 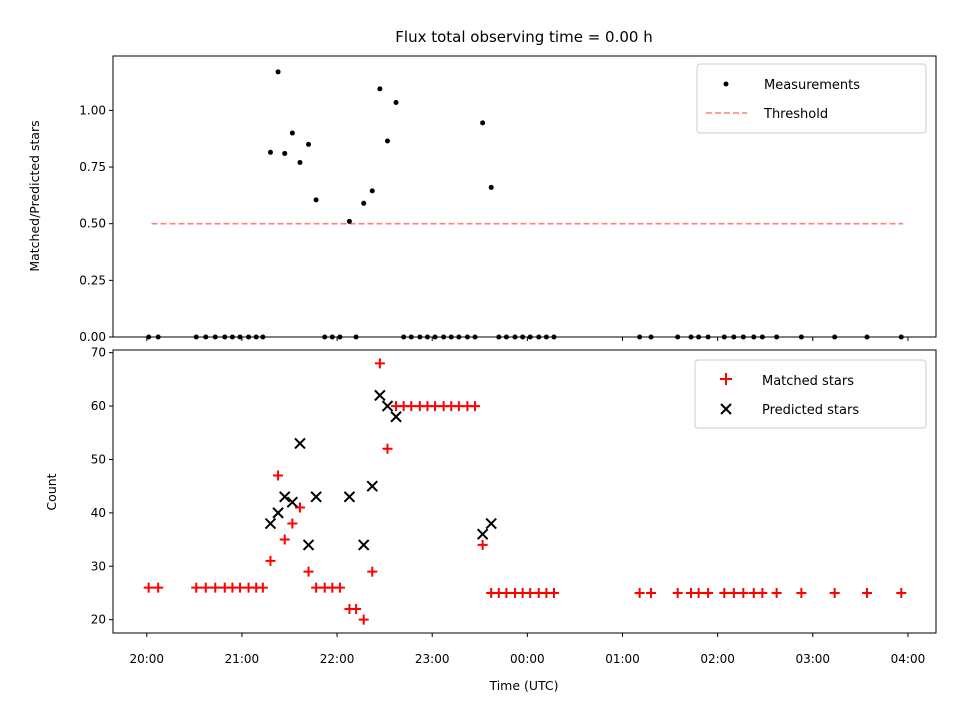 I want to click on count-x-tick-label: 02:00, so click(x=717, y=659).